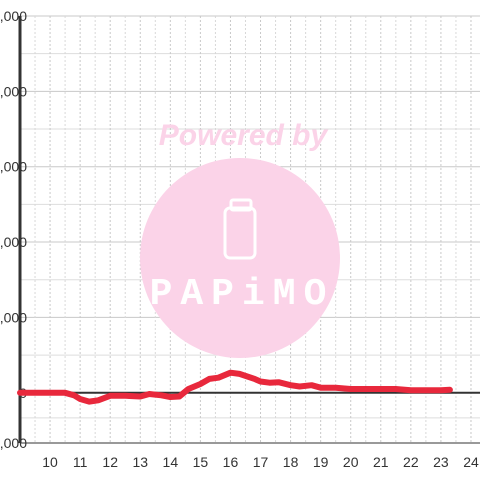 This screenshot has height=480, width=480. I want to click on phone-icon, so click(240, 229).